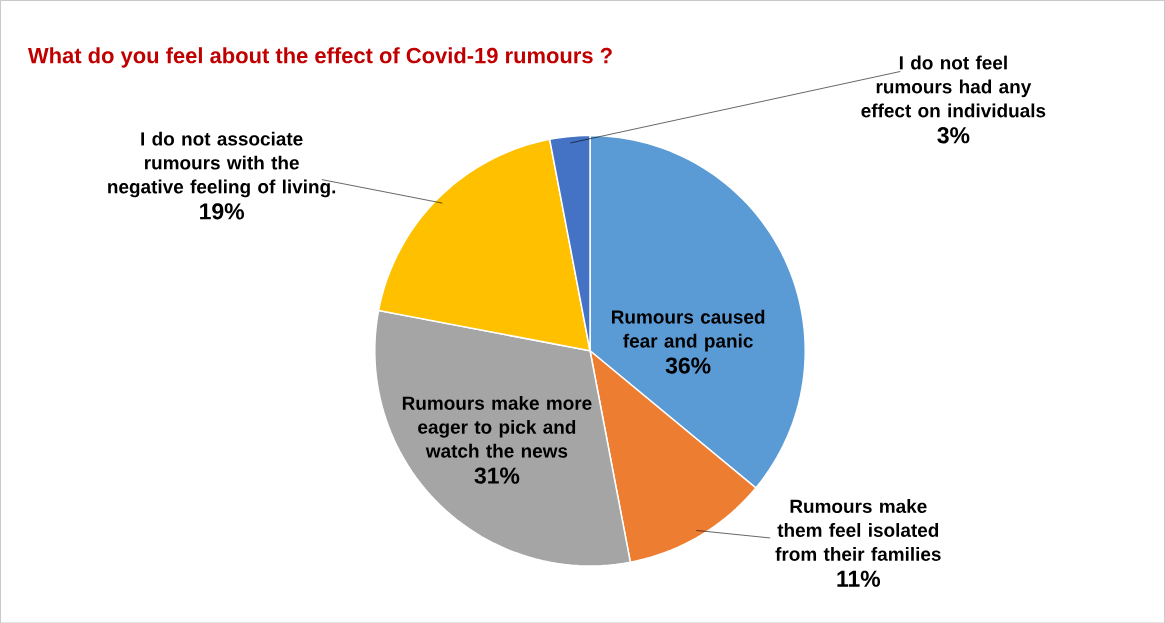 The width and height of the screenshot is (1165, 623). What do you see at coordinates (859, 578) in the screenshot?
I see `data-label: 11%` at bounding box center [859, 578].